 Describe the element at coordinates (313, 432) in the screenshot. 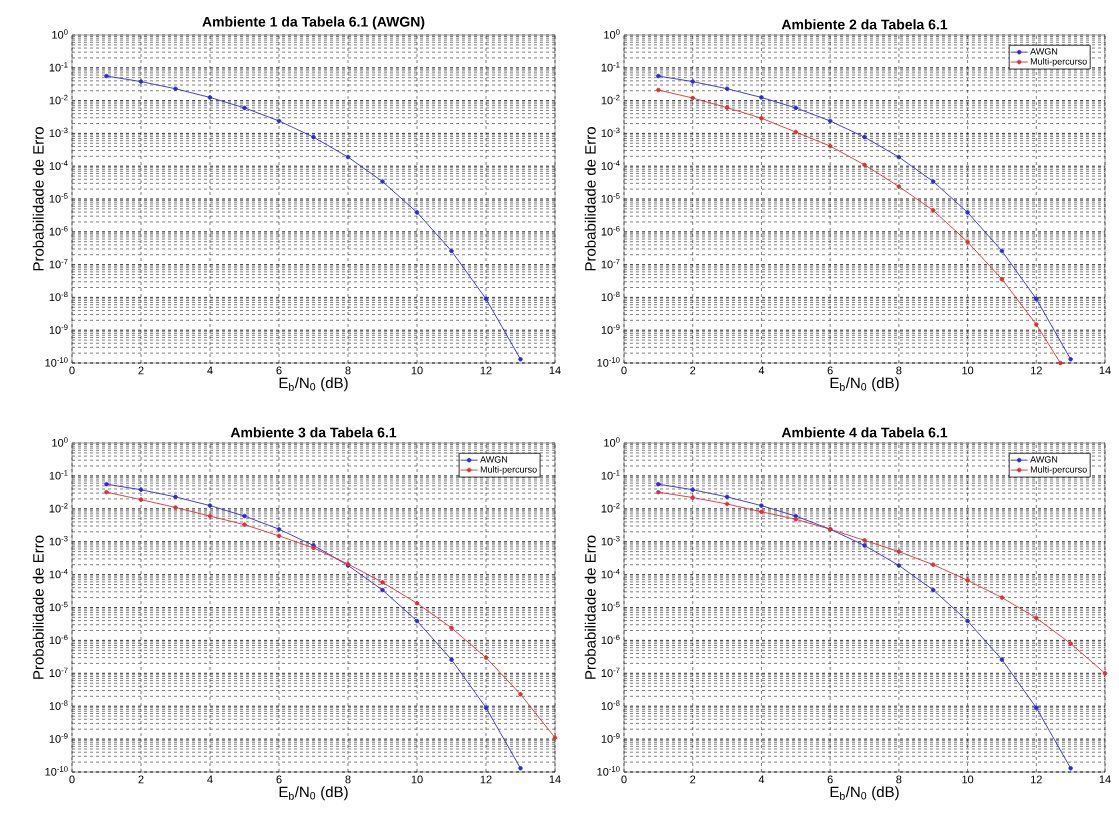

I see `chart-title: Ambiente 3 da Tabela 6.1` at that location.